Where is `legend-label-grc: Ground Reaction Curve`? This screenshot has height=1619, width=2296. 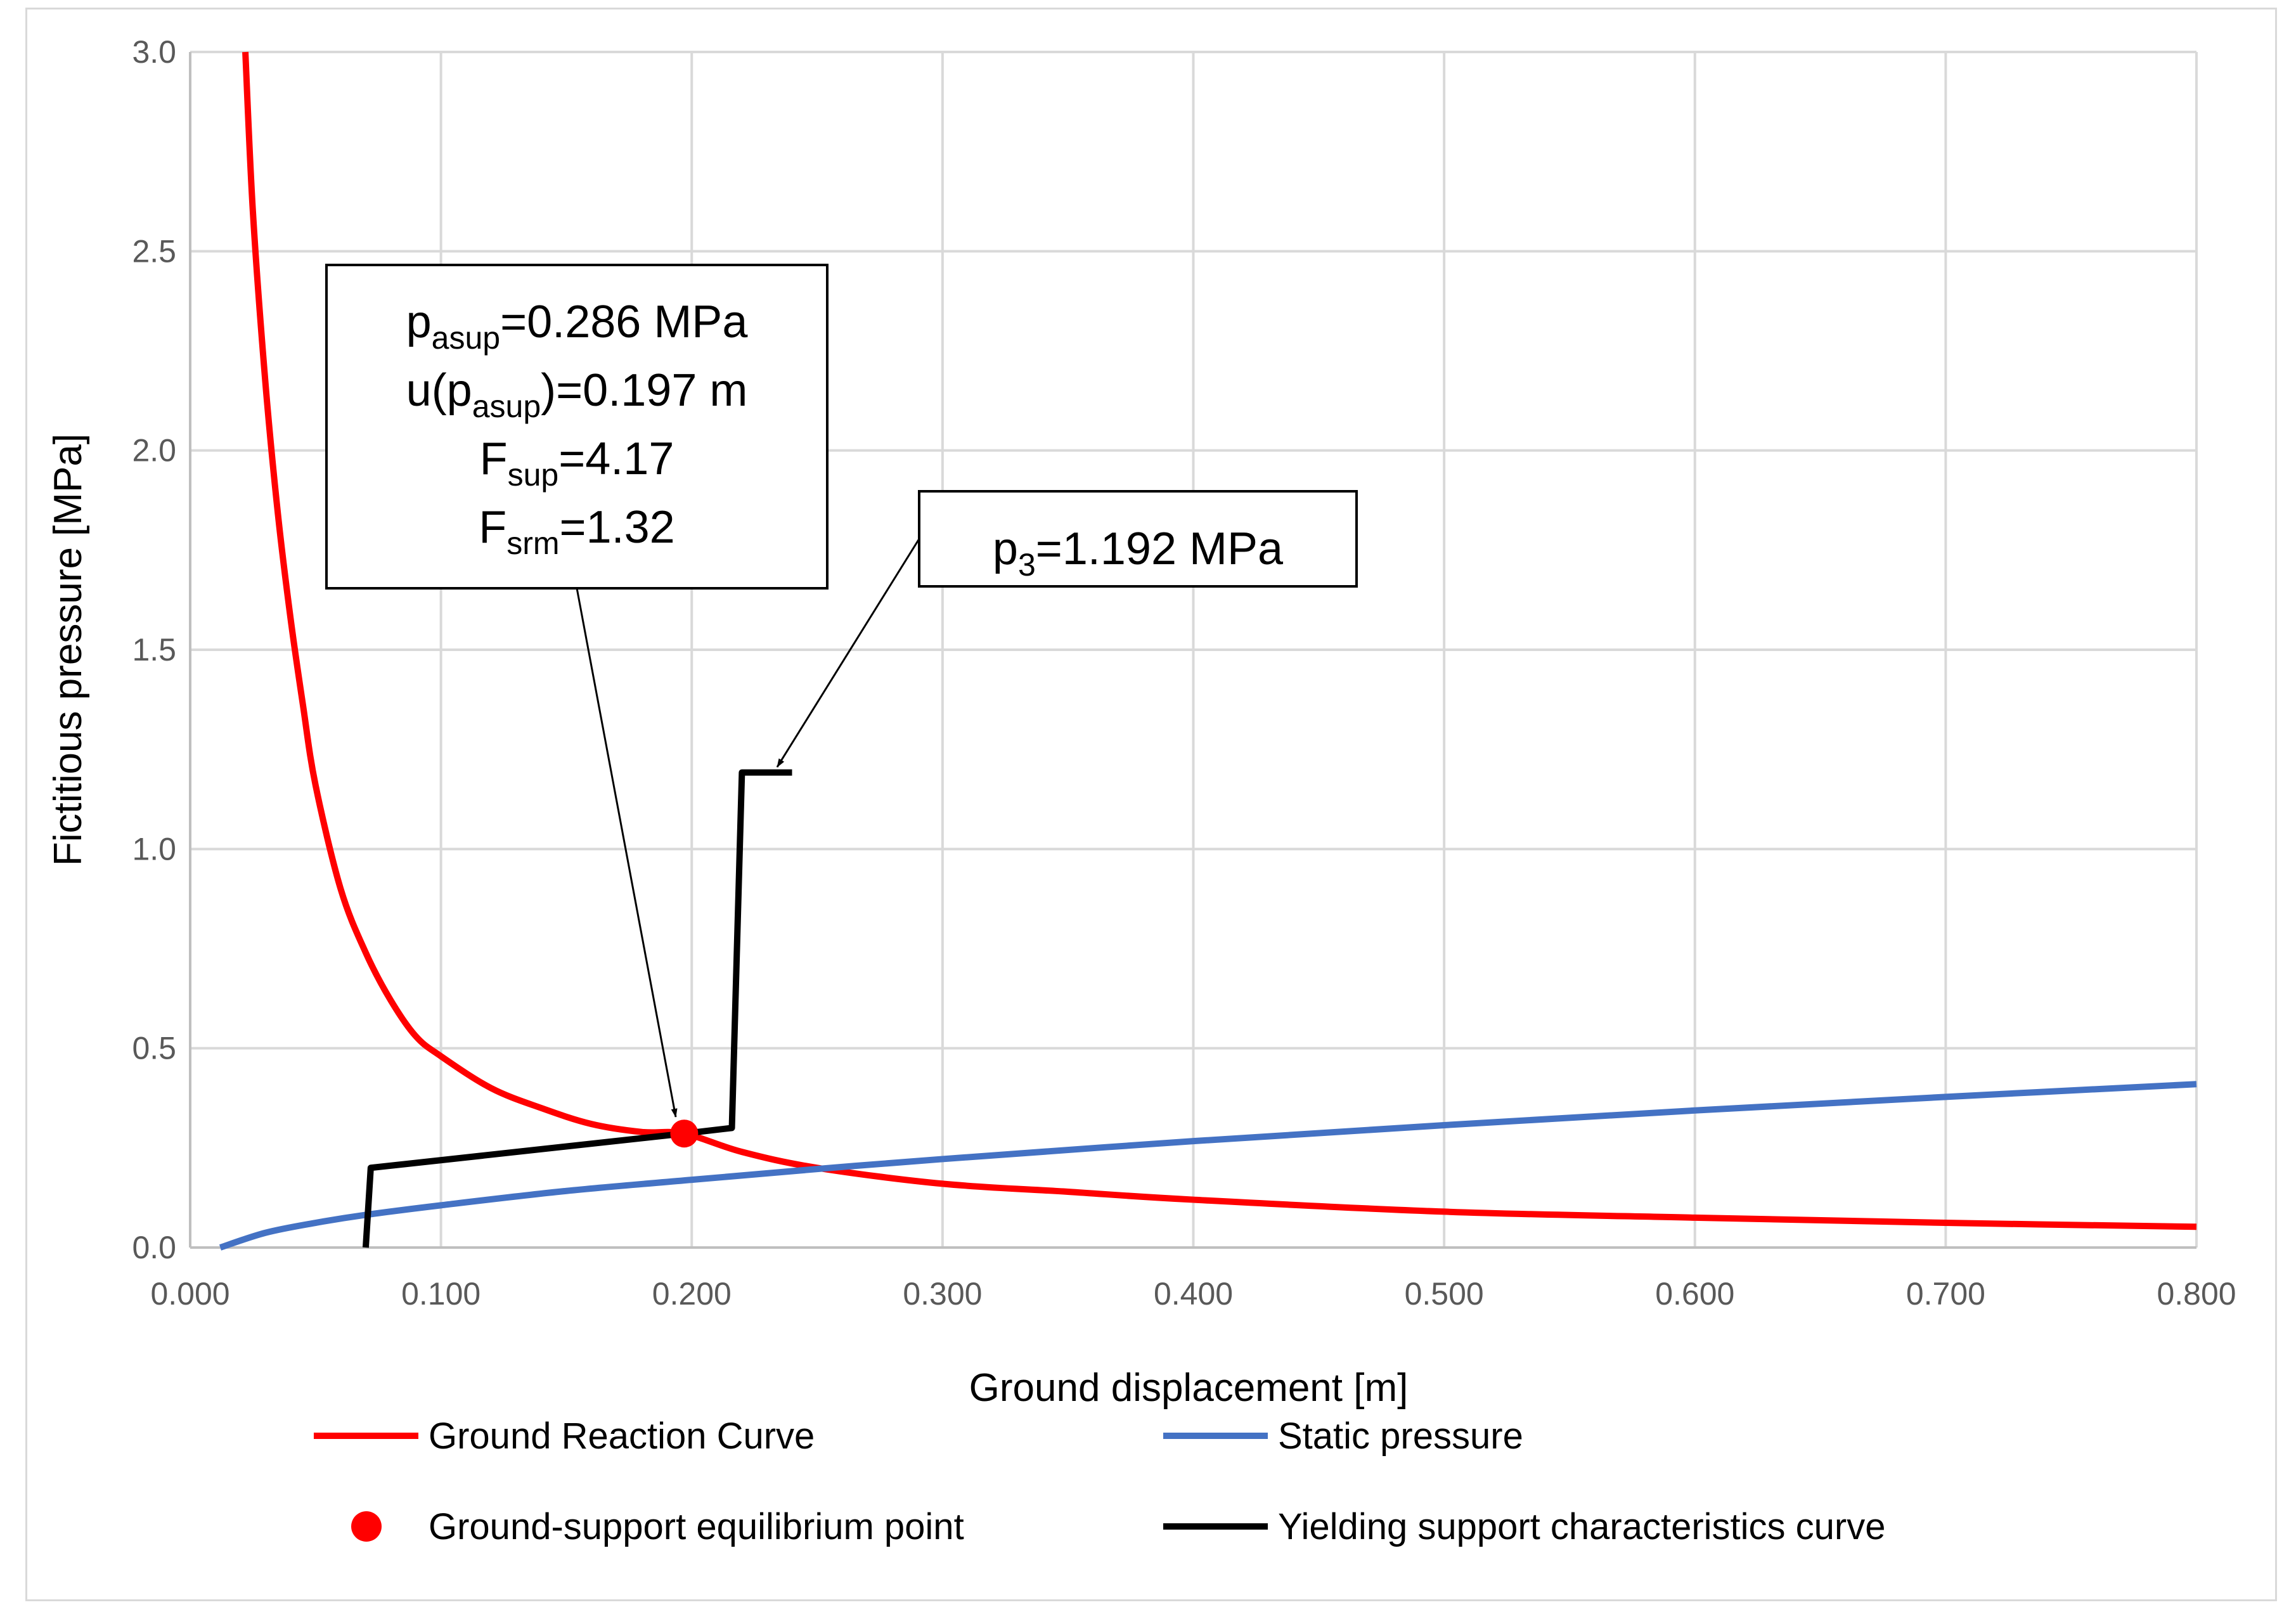 legend-label-grc: Ground Reaction Curve is located at coordinates (622, 1437).